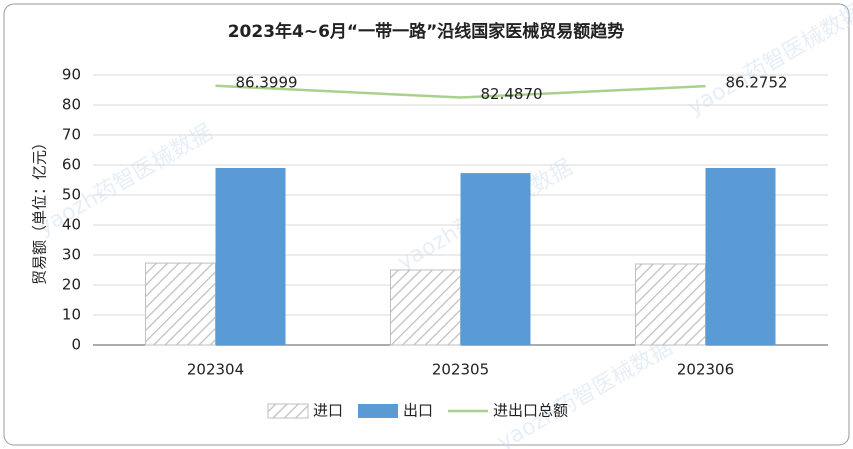 Image resolution: width=853 pixels, height=449 pixels. Describe the element at coordinates (71, 75) in the screenshot. I see `y-tick-label: 90` at that location.